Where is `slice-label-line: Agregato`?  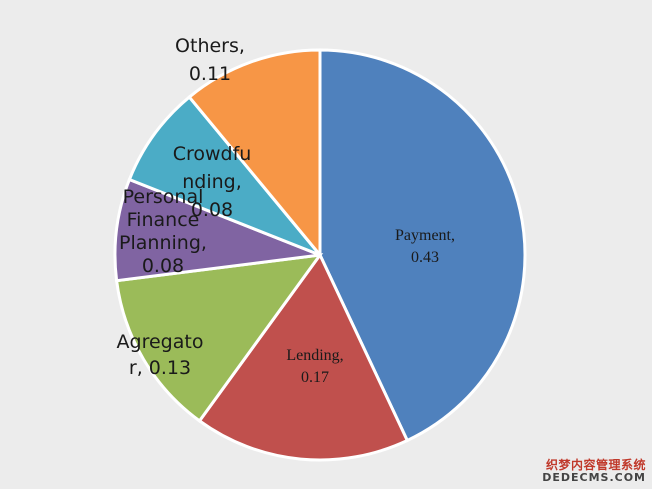 slice-label-line: Agregato is located at coordinates (160, 342).